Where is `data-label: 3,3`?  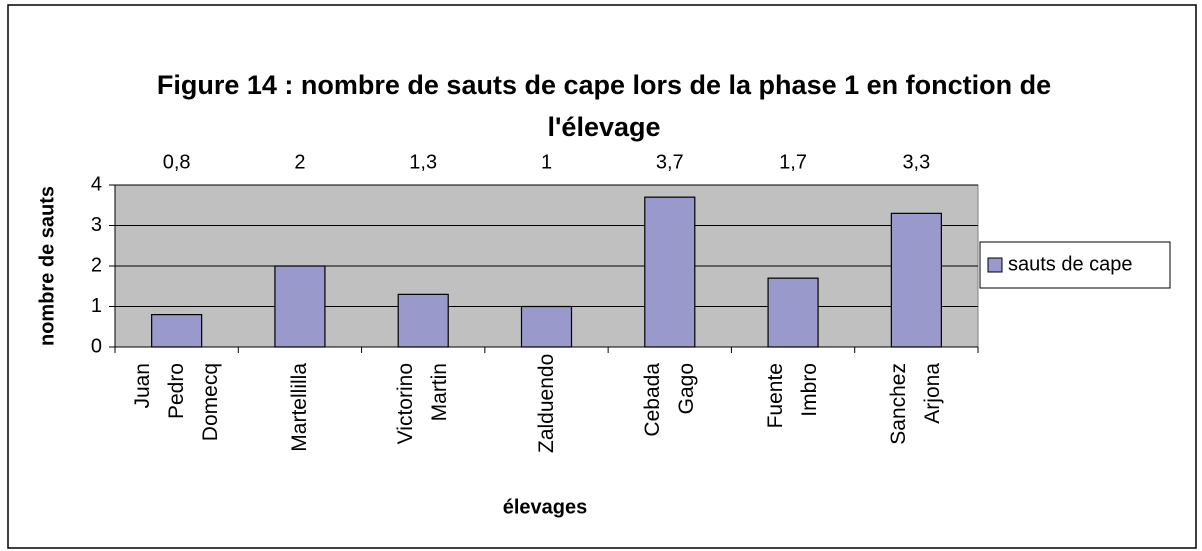
data-label: 3,3 is located at coordinates (916, 162).